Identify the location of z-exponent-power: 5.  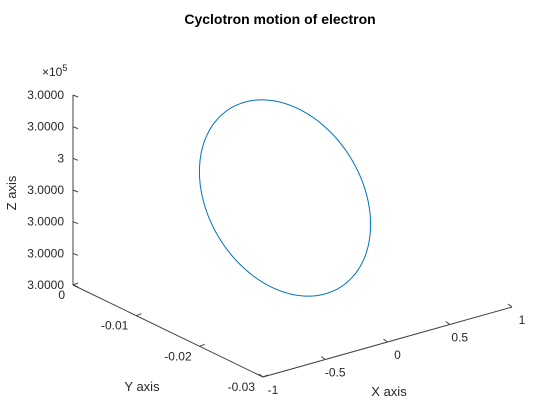
(64, 68).